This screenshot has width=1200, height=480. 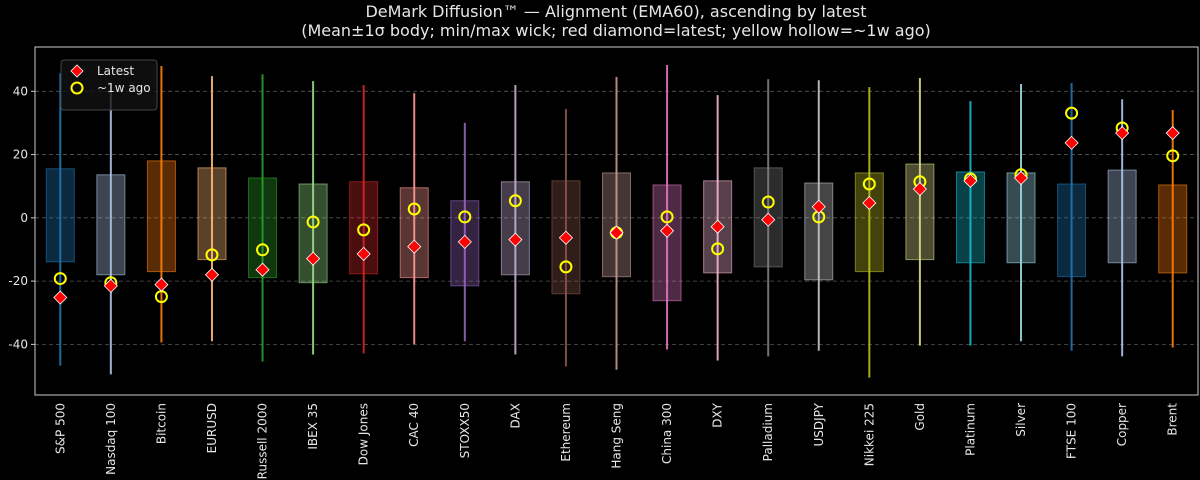 I want to click on x-tick-label: Palladium, so click(x=768, y=432).